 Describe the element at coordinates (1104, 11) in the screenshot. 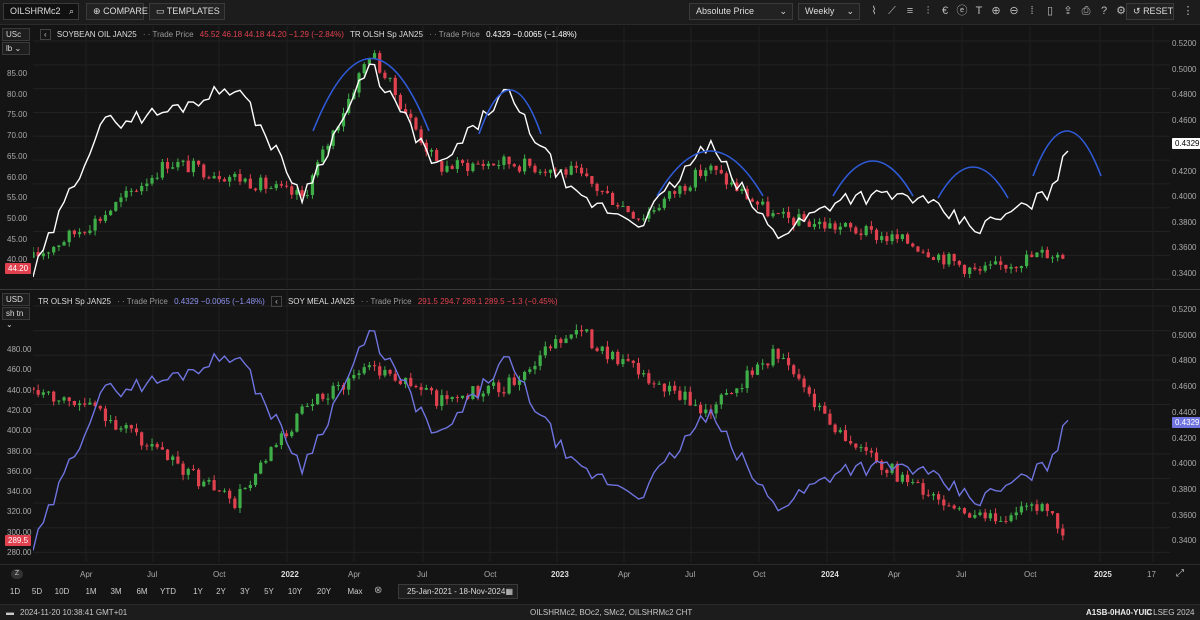

I see `help-icon: ?` at that location.